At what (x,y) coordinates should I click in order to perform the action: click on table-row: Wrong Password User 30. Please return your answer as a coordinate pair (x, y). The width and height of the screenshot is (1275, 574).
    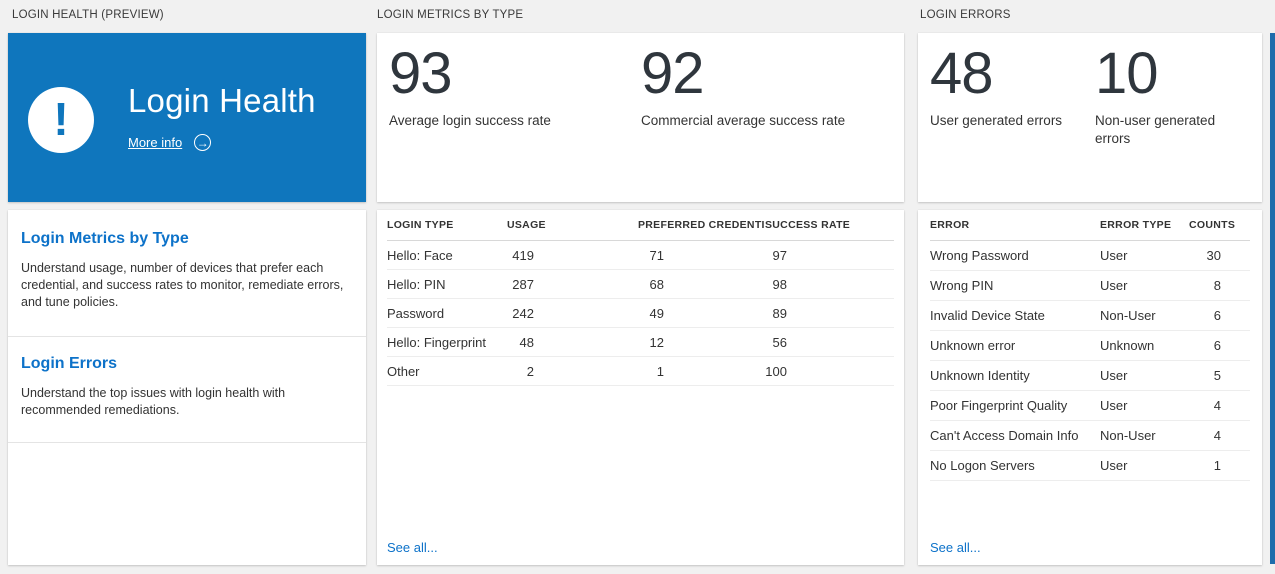
    Looking at the image, I should click on (1090, 256).